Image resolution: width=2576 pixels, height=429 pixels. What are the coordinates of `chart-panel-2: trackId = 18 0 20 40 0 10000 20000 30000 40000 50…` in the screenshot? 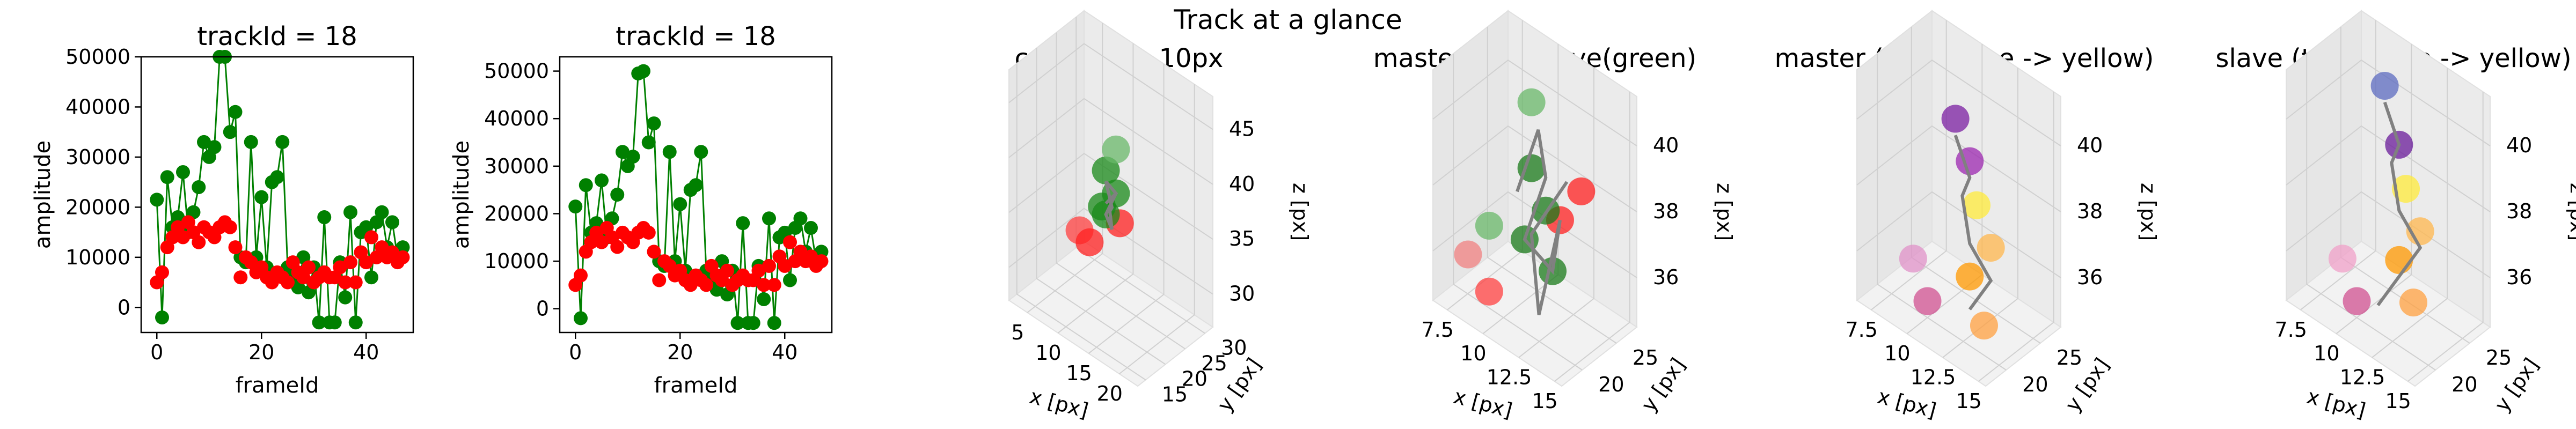 It's located at (641, 209).